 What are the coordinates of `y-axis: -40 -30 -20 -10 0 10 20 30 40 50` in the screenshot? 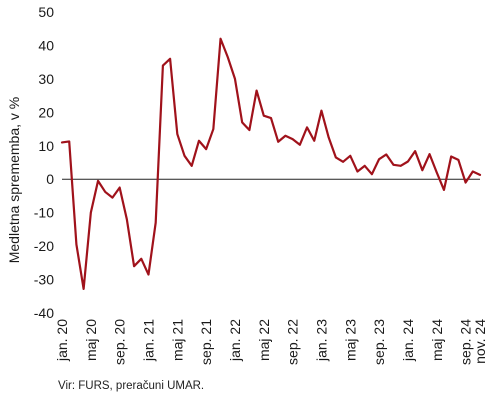 It's located at (44, 162).